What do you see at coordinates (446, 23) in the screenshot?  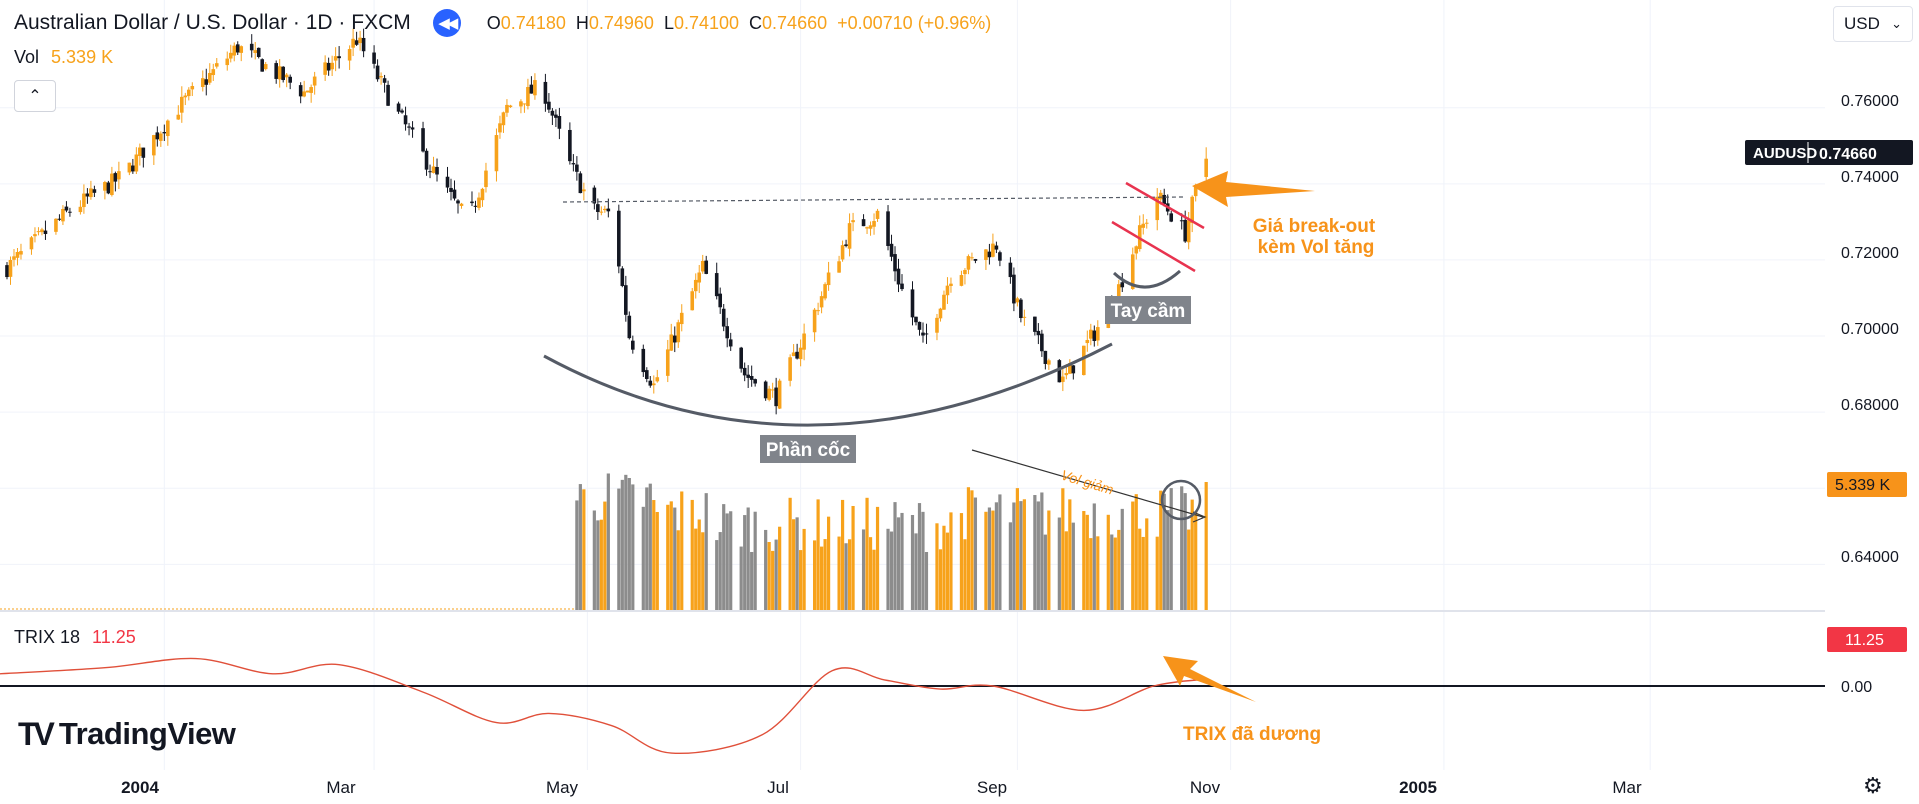 I see `rewind-icon: ◀◀` at bounding box center [446, 23].